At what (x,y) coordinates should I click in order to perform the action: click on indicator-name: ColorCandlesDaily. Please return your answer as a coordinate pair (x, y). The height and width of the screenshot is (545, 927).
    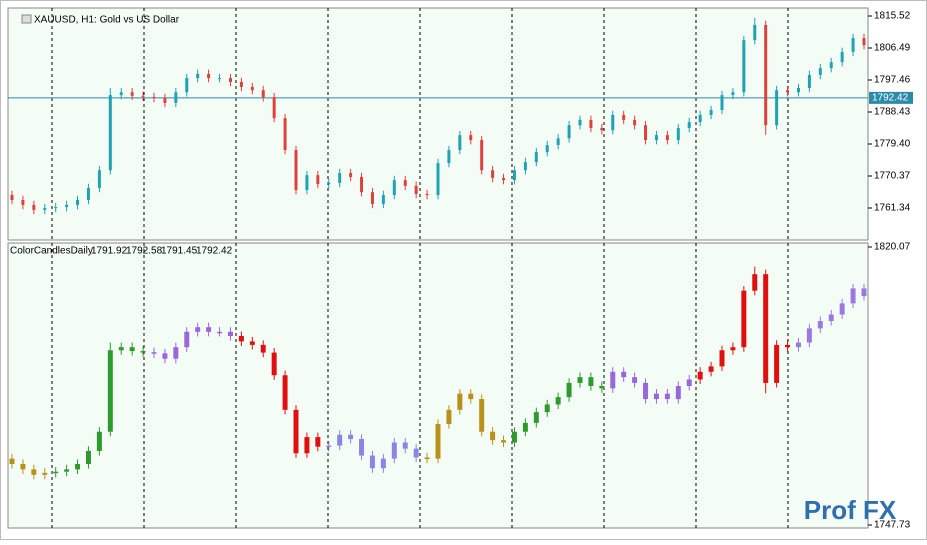
    Looking at the image, I should click on (51, 251).